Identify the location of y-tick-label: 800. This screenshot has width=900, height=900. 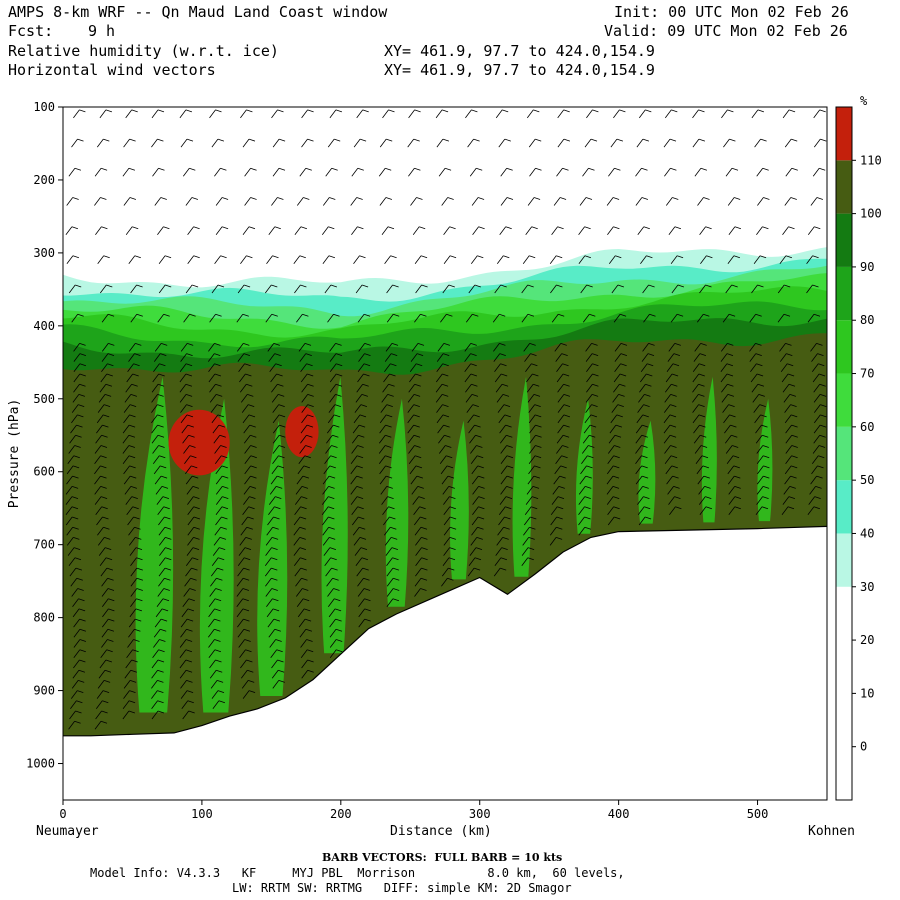
(44, 618).